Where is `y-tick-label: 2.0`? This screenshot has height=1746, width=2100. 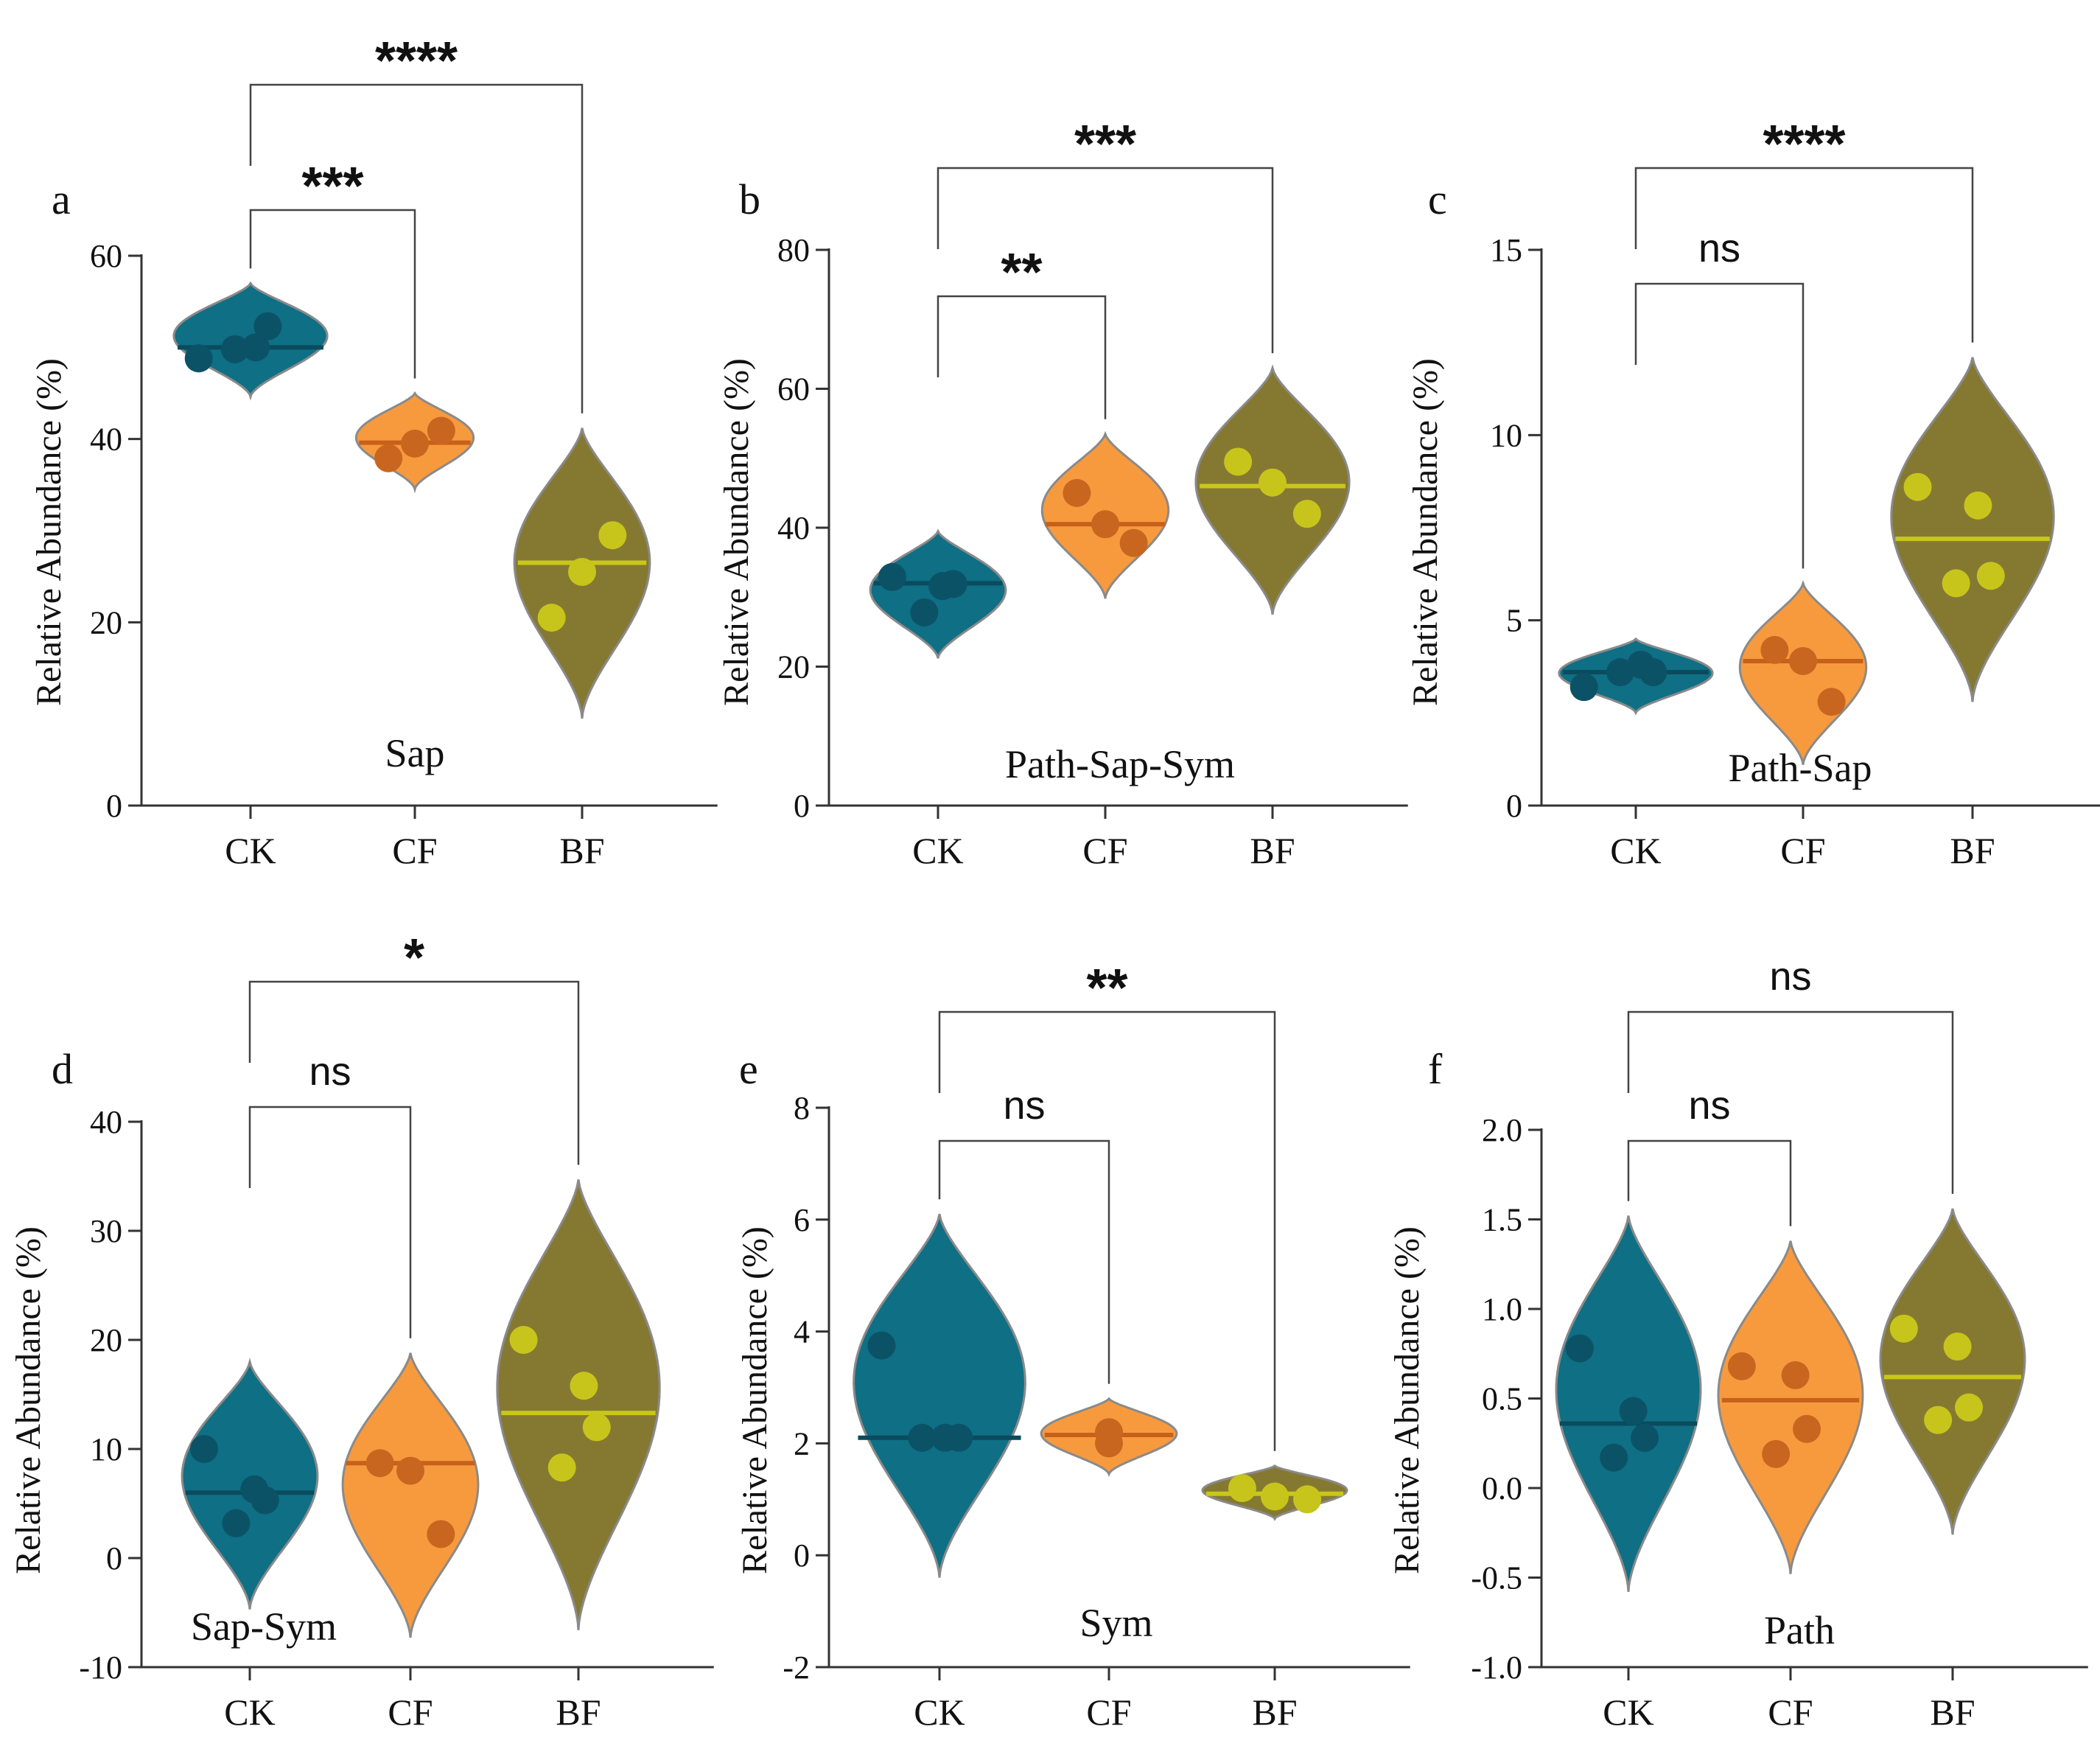 y-tick-label: 2.0 is located at coordinates (1502, 1130).